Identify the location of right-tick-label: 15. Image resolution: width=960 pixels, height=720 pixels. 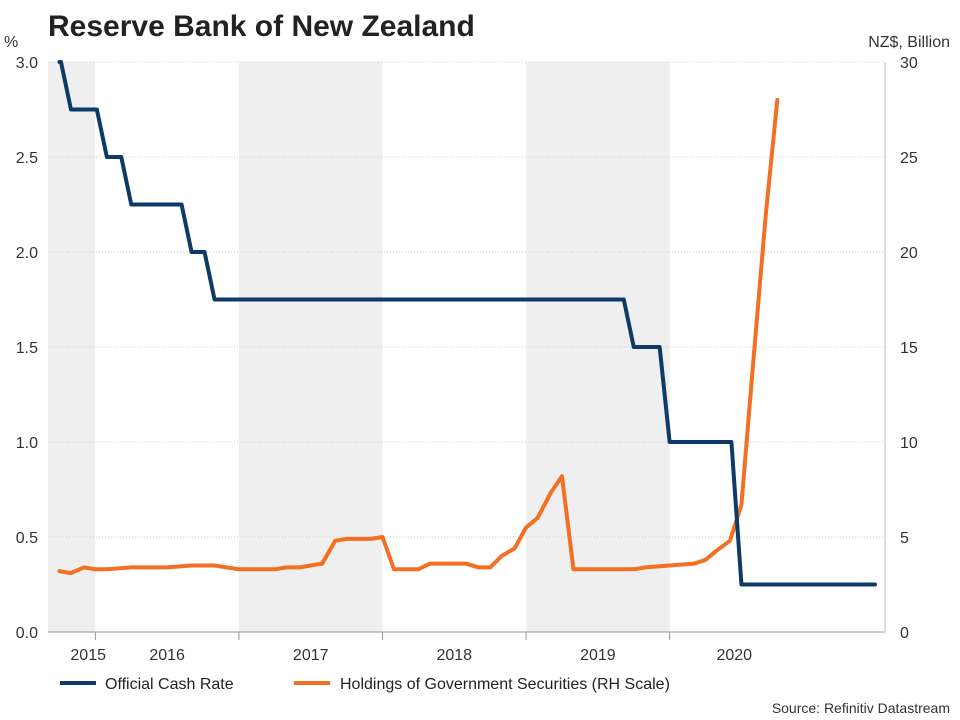
(909, 348).